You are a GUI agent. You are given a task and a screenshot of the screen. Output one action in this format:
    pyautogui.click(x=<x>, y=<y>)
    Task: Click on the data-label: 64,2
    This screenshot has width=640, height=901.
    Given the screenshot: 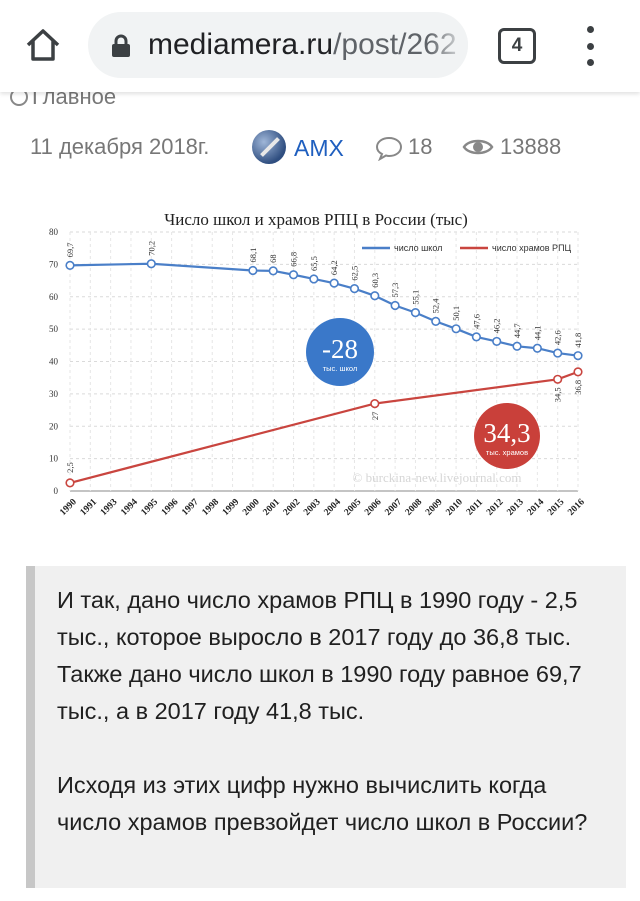 What is the action you would take?
    pyautogui.click(x=334, y=267)
    